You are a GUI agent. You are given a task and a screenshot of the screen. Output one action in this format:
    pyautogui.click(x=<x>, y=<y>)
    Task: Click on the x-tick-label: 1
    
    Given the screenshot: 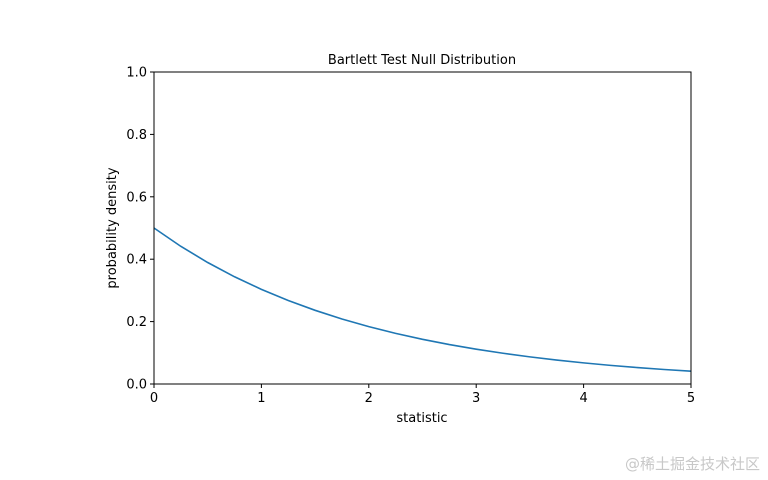 What is the action you would take?
    pyautogui.click(x=261, y=398)
    